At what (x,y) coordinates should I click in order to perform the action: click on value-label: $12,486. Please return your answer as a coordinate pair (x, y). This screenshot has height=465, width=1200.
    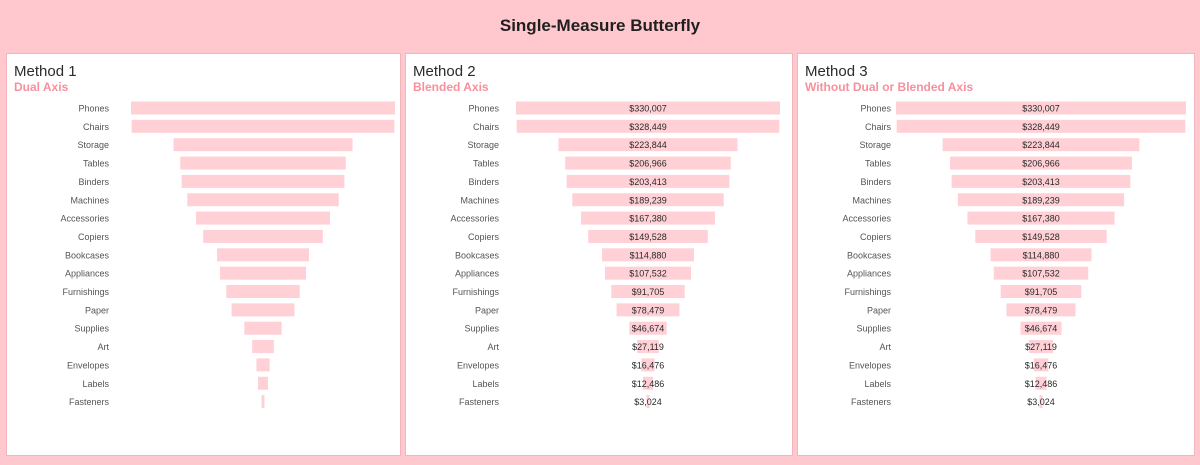
    Looking at the image, I should click on (1041, 384).